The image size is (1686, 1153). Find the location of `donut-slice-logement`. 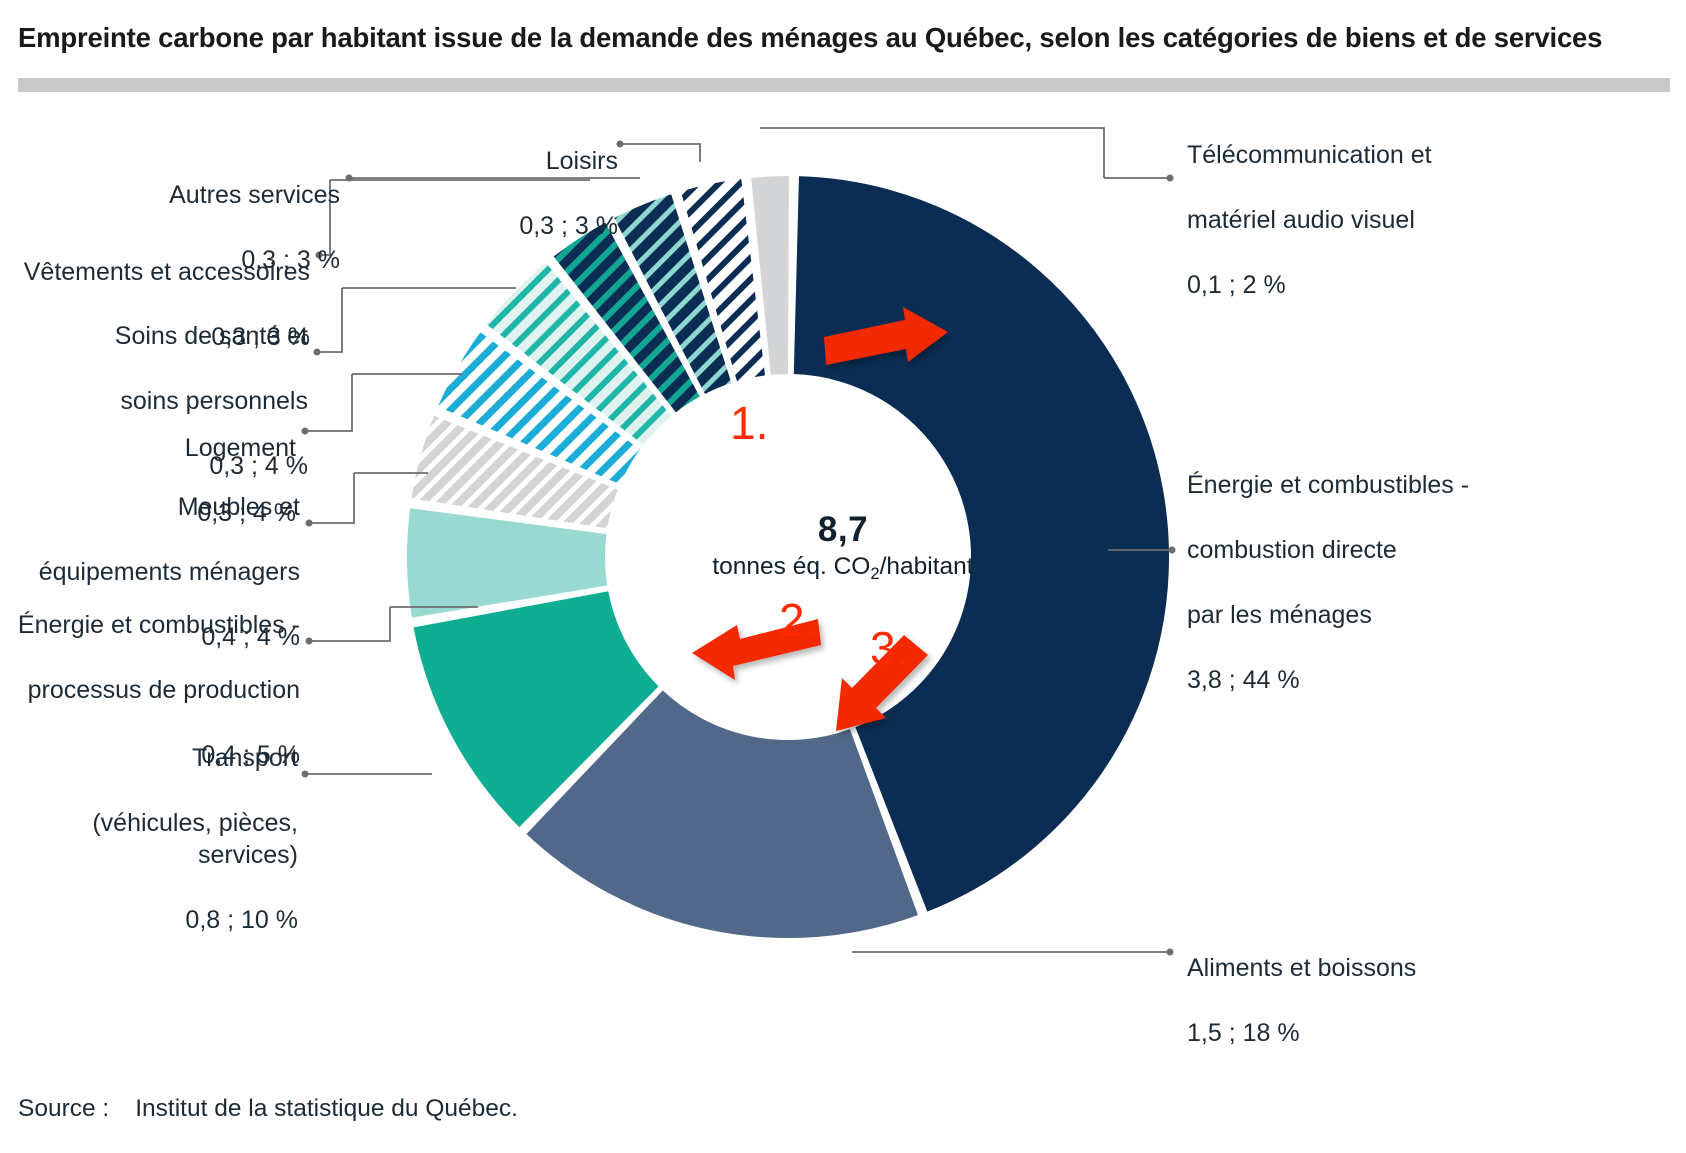

donut-slice-logement is located at coordinates (539, 408).